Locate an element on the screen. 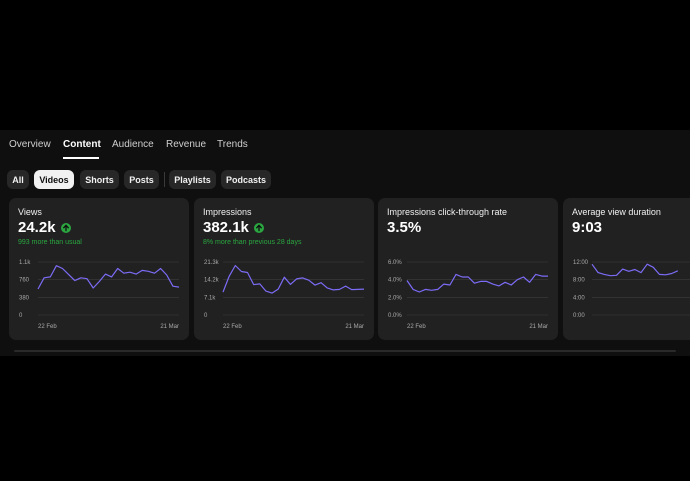  tab-overview: Overview is located at coordinates (30, 144).